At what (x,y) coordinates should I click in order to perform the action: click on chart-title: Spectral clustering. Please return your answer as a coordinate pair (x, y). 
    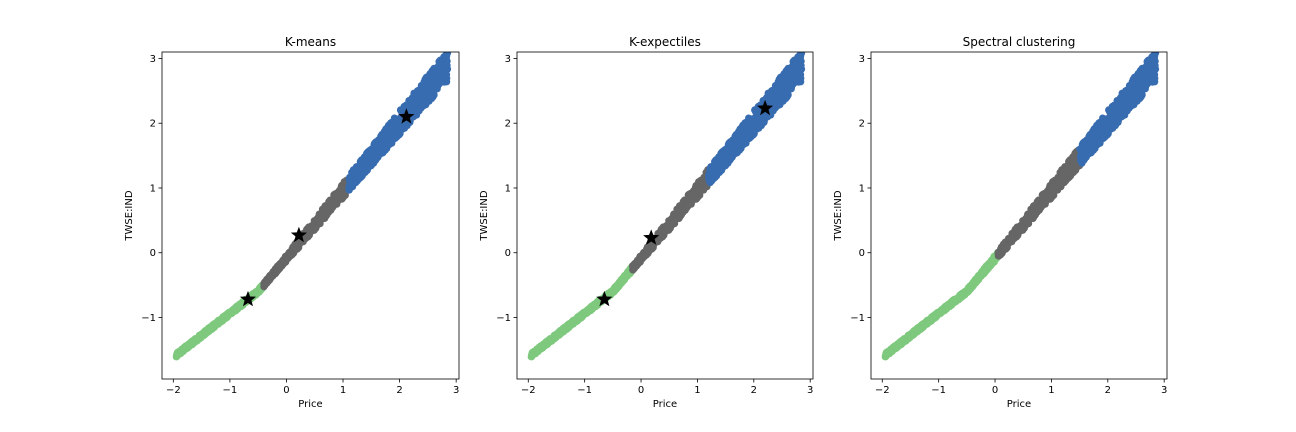
    Looking at the image, I should click on (1019, 42).